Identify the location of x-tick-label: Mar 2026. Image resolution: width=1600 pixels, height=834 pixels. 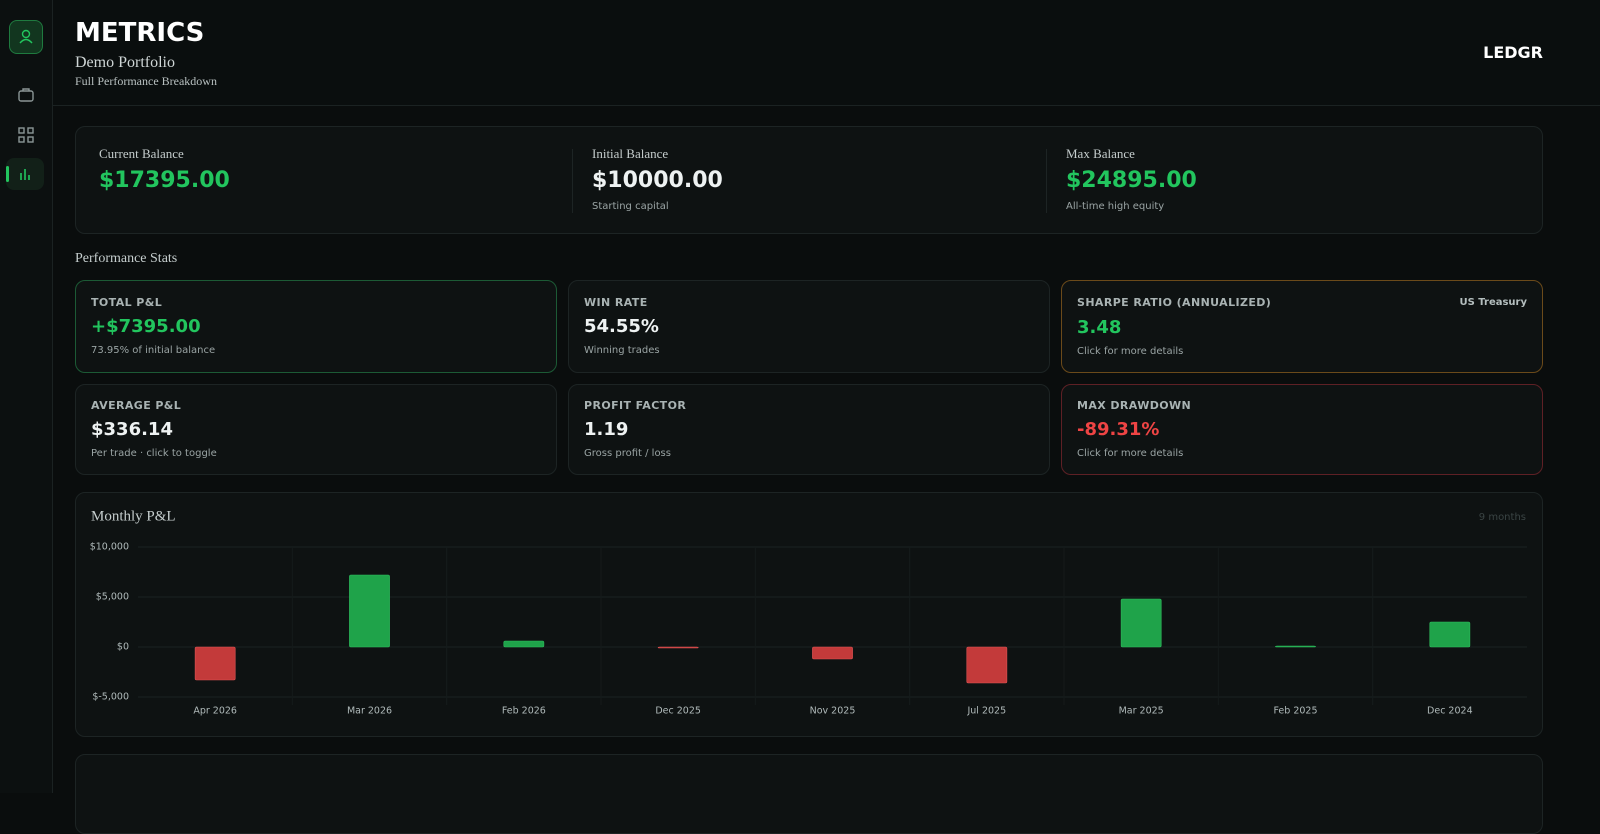
(369, 711).